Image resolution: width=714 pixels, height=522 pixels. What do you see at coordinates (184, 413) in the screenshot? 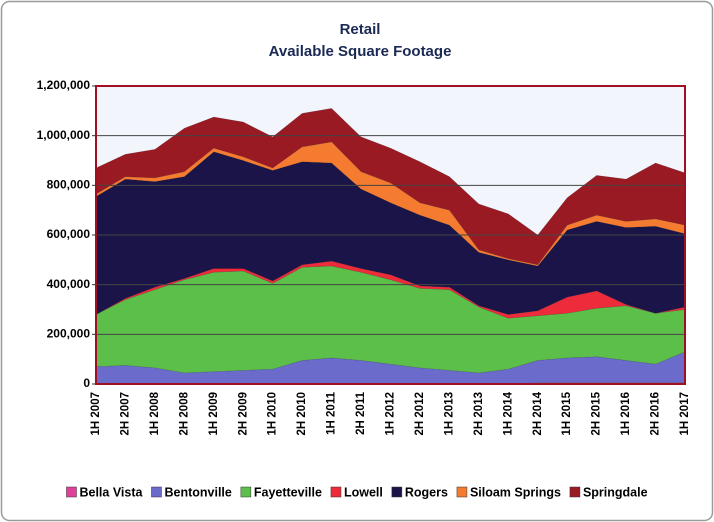
I see `x-tick-label: 2H 2008` at bounding box center [184, 413].